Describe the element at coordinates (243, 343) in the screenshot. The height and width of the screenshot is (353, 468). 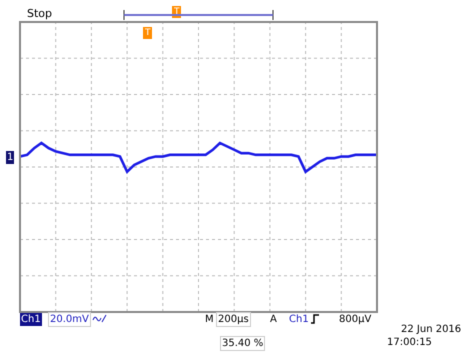
I see `text: 35.40 %` at that location.